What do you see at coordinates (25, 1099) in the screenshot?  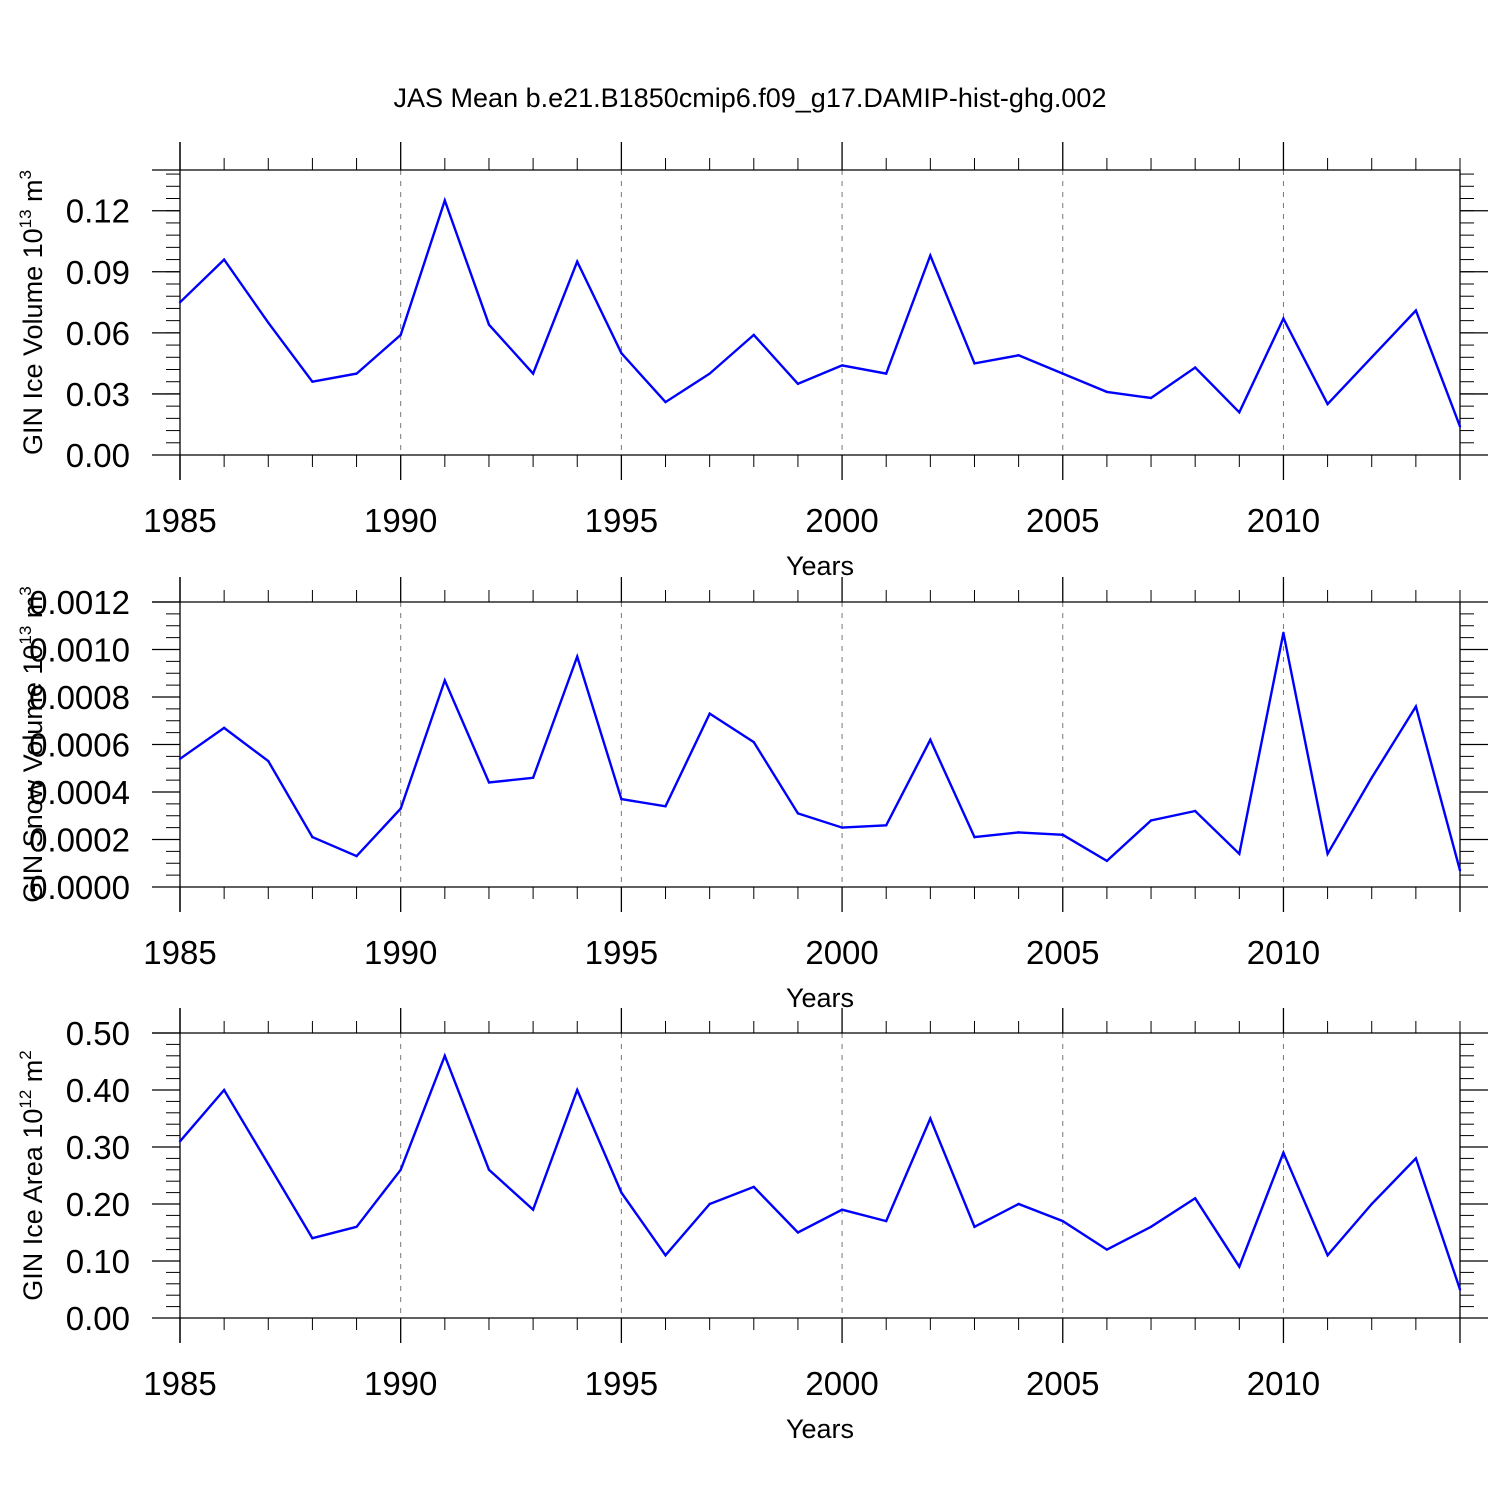 I see `y-label-exponent: 12` at bounding box center [25, 1099].